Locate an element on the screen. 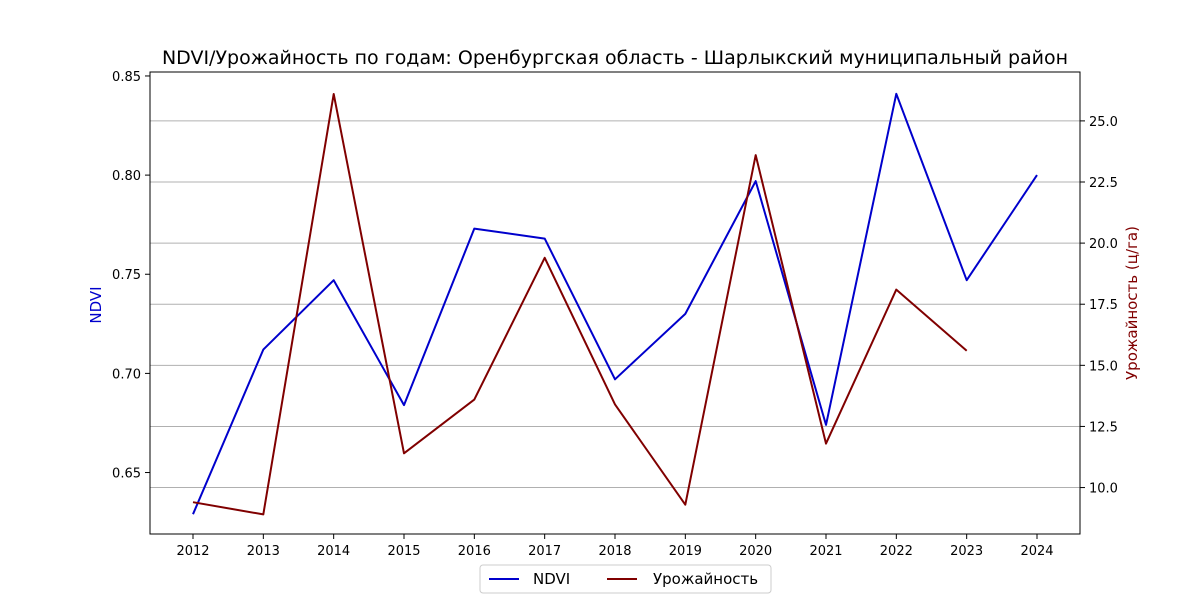 Image resolution: width=1200 pixels, height=600 pixels. x-tick-label: 2020 is located at coordinates (755, 551).